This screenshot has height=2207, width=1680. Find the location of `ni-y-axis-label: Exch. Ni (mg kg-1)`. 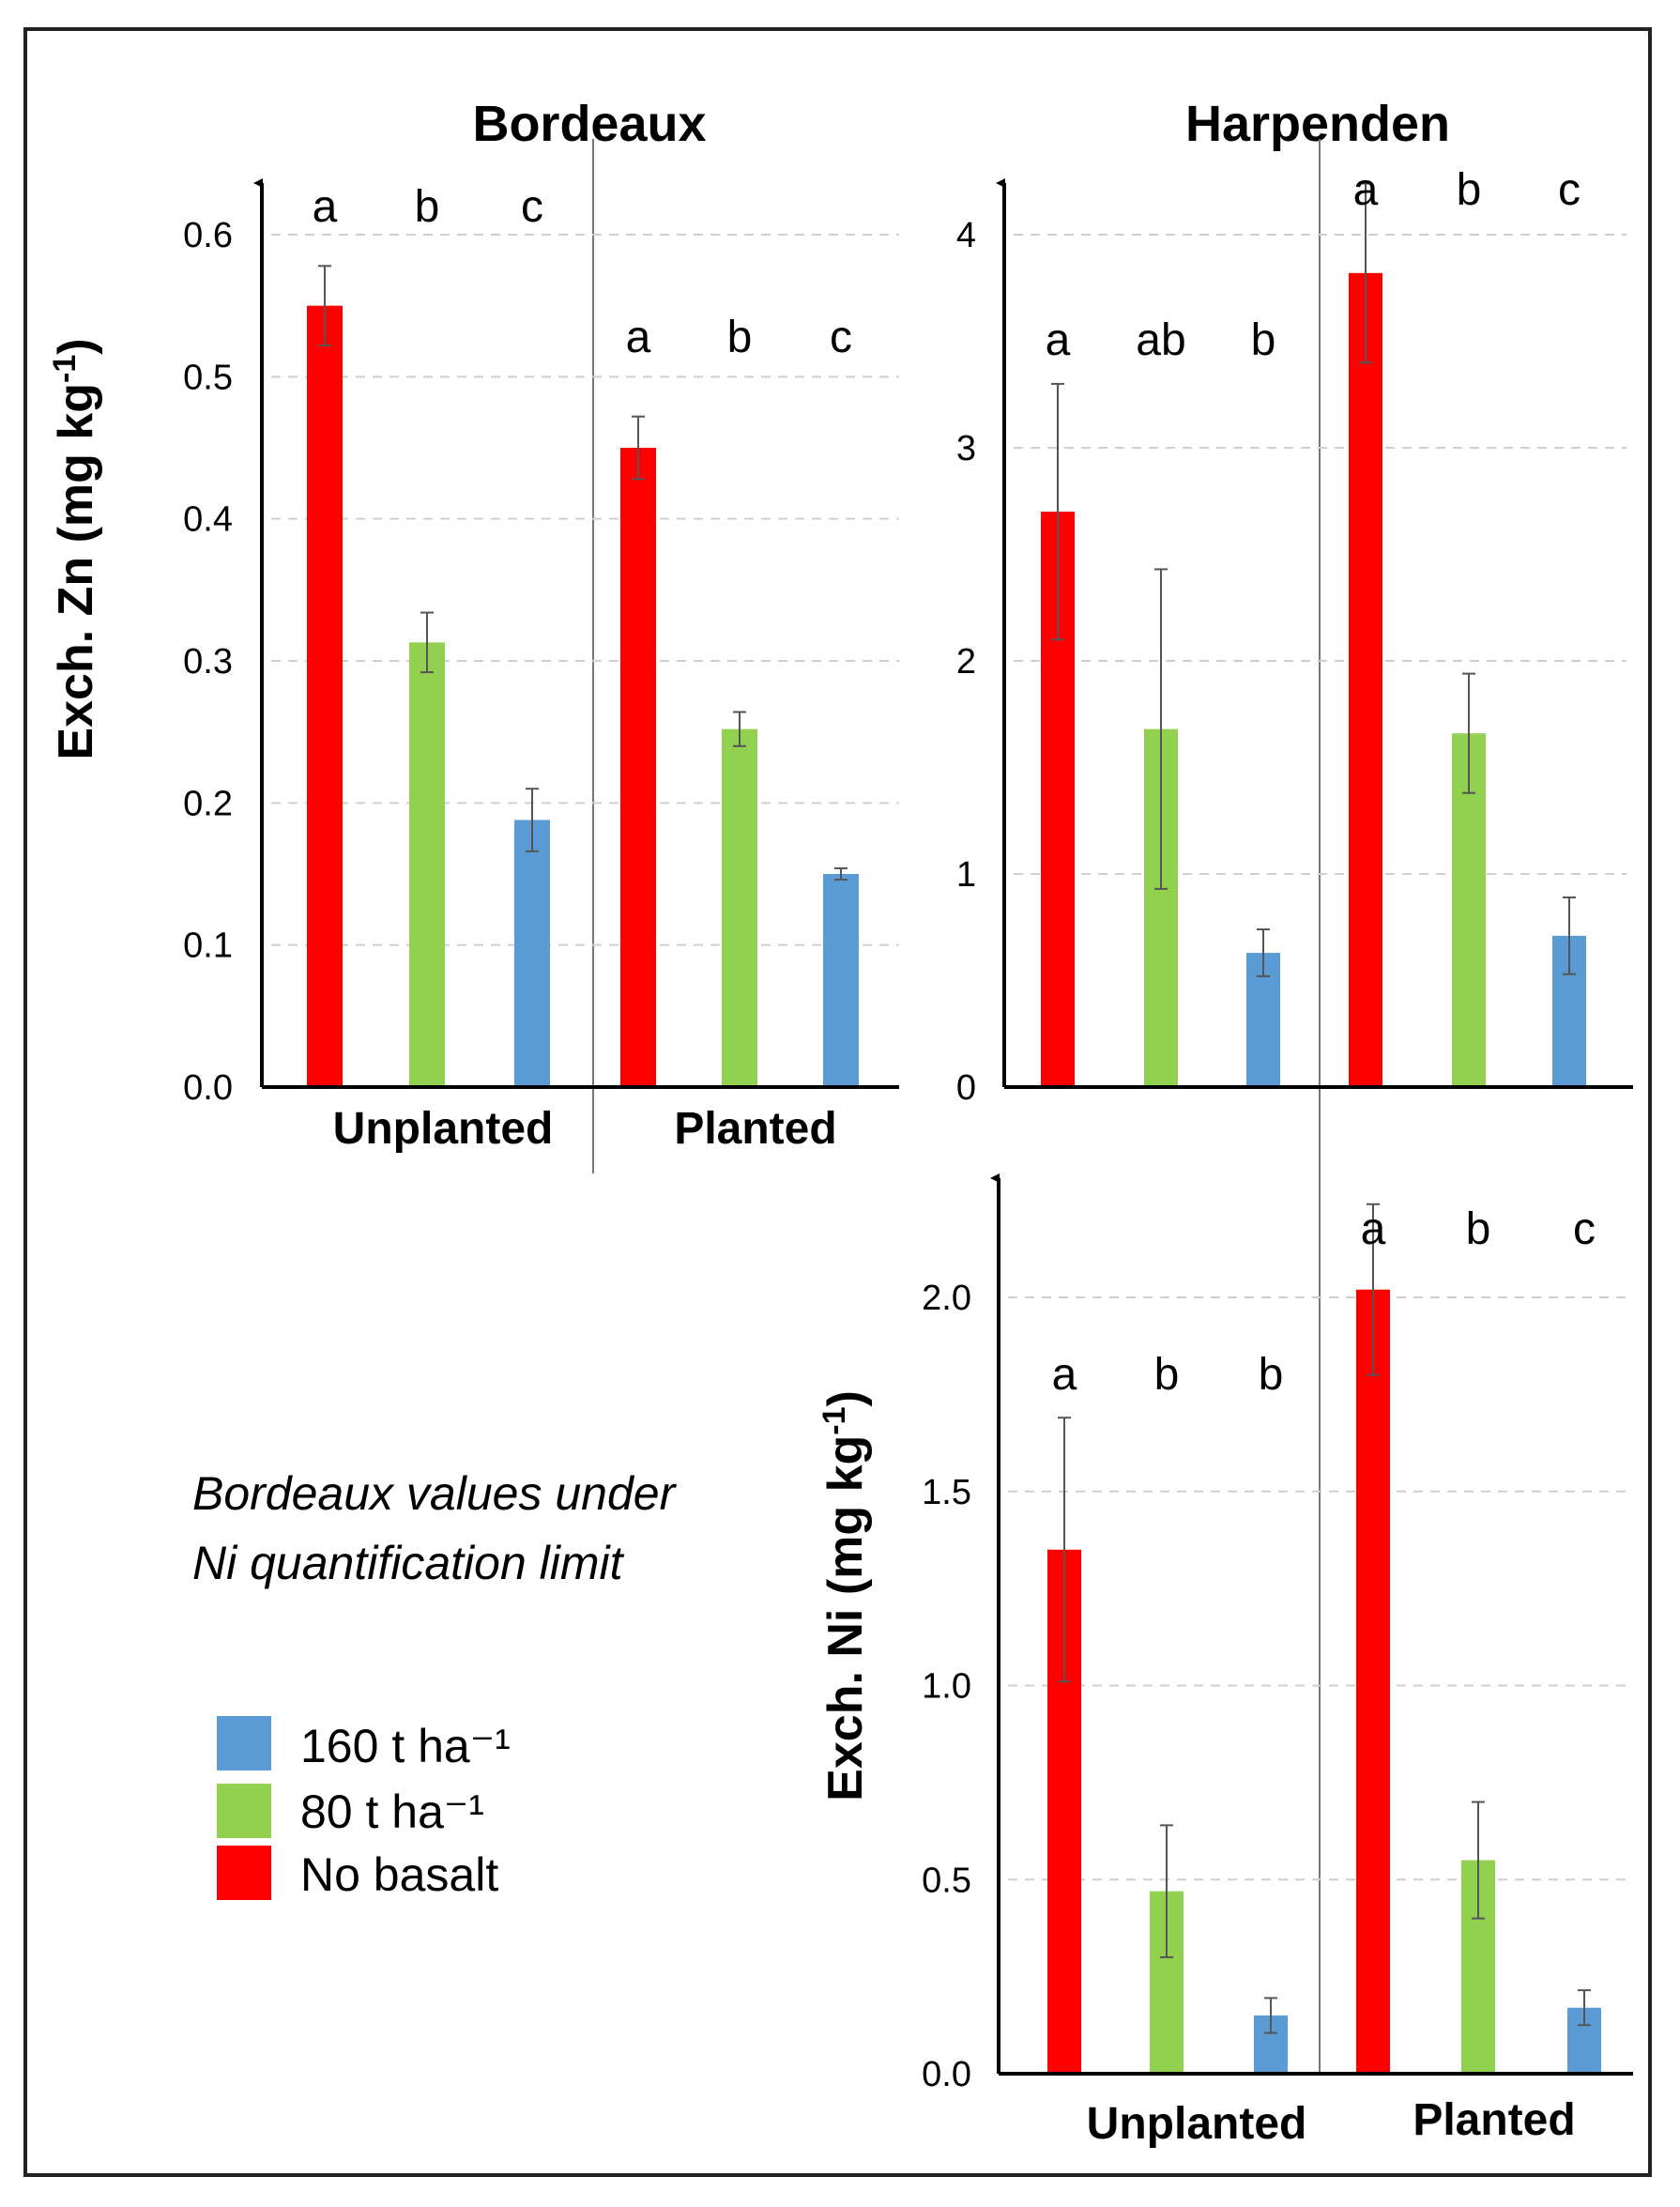

ni-y-axis-label: Exch. Ni (mg kg-1) is located at coordinates (845, 1595).